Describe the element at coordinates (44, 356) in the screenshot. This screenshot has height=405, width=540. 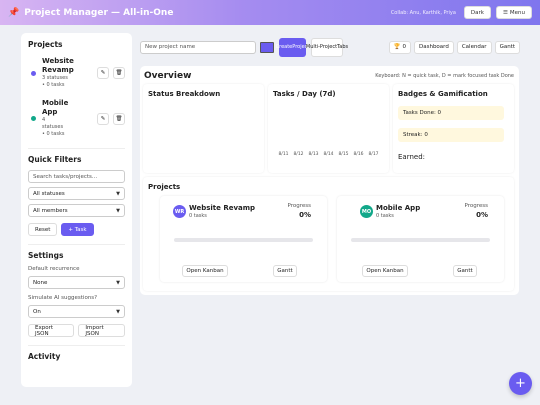
I see `activity-title: Activity` at that location.